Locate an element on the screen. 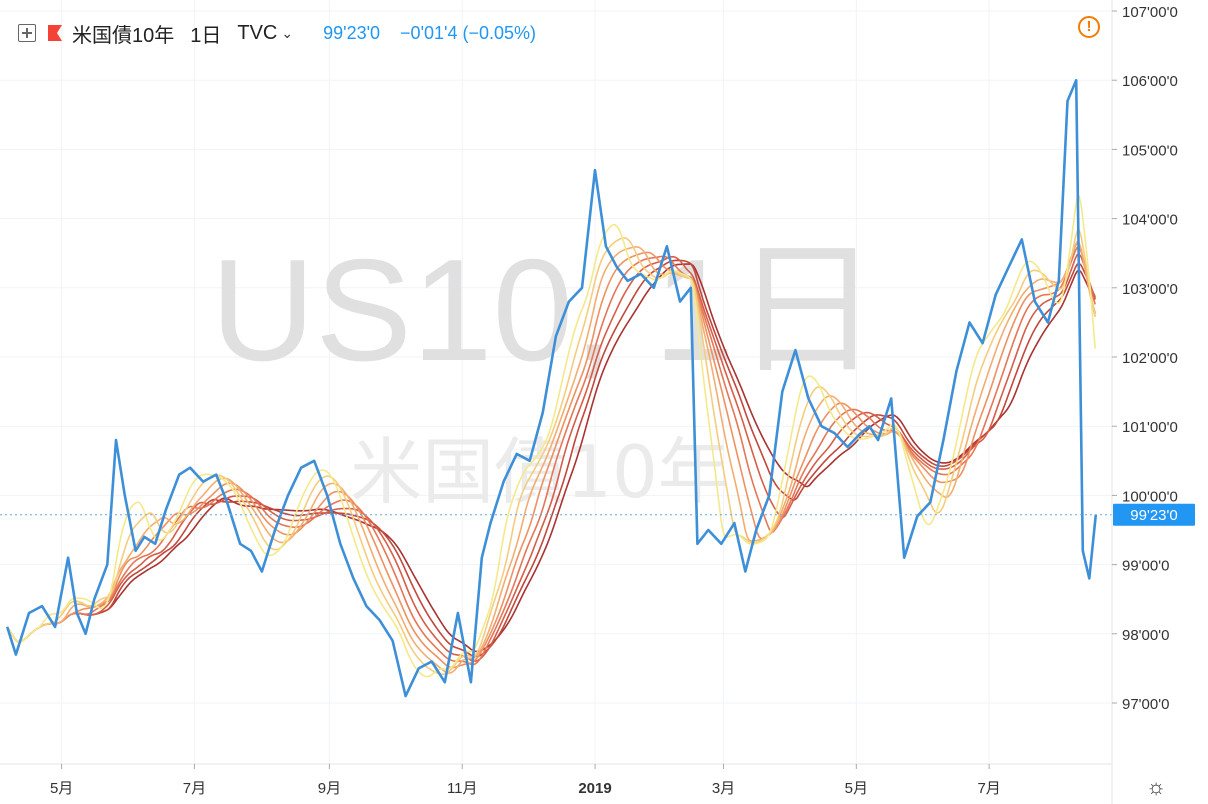  interval: 1日 is located at coordinates (206, 35).